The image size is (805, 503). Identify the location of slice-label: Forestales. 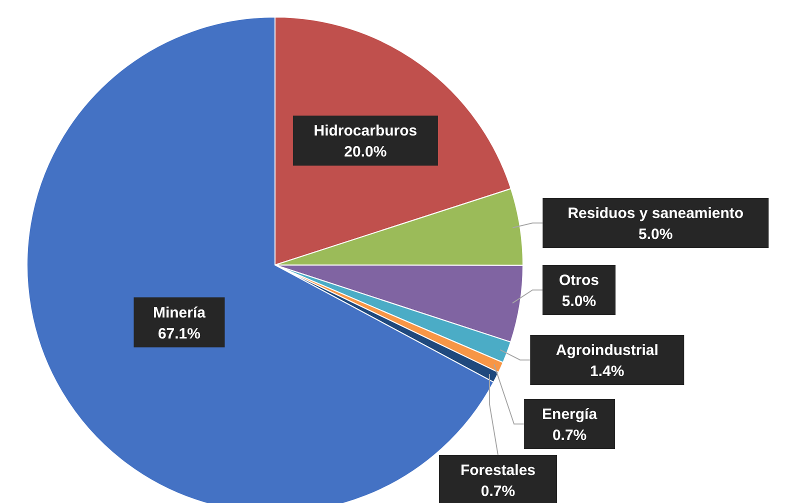
(498, 470).